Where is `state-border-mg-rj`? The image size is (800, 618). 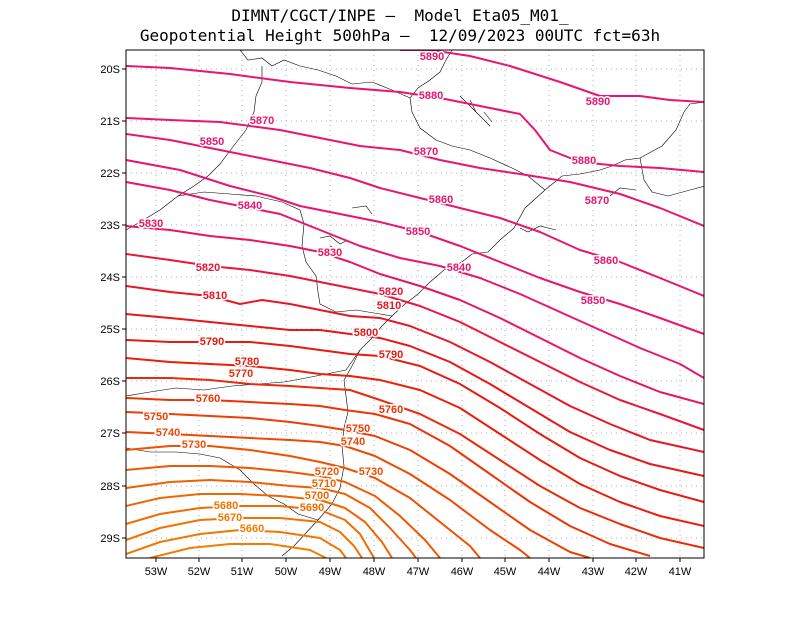
state-border-mg-rj is located at coordinates (671, 177).